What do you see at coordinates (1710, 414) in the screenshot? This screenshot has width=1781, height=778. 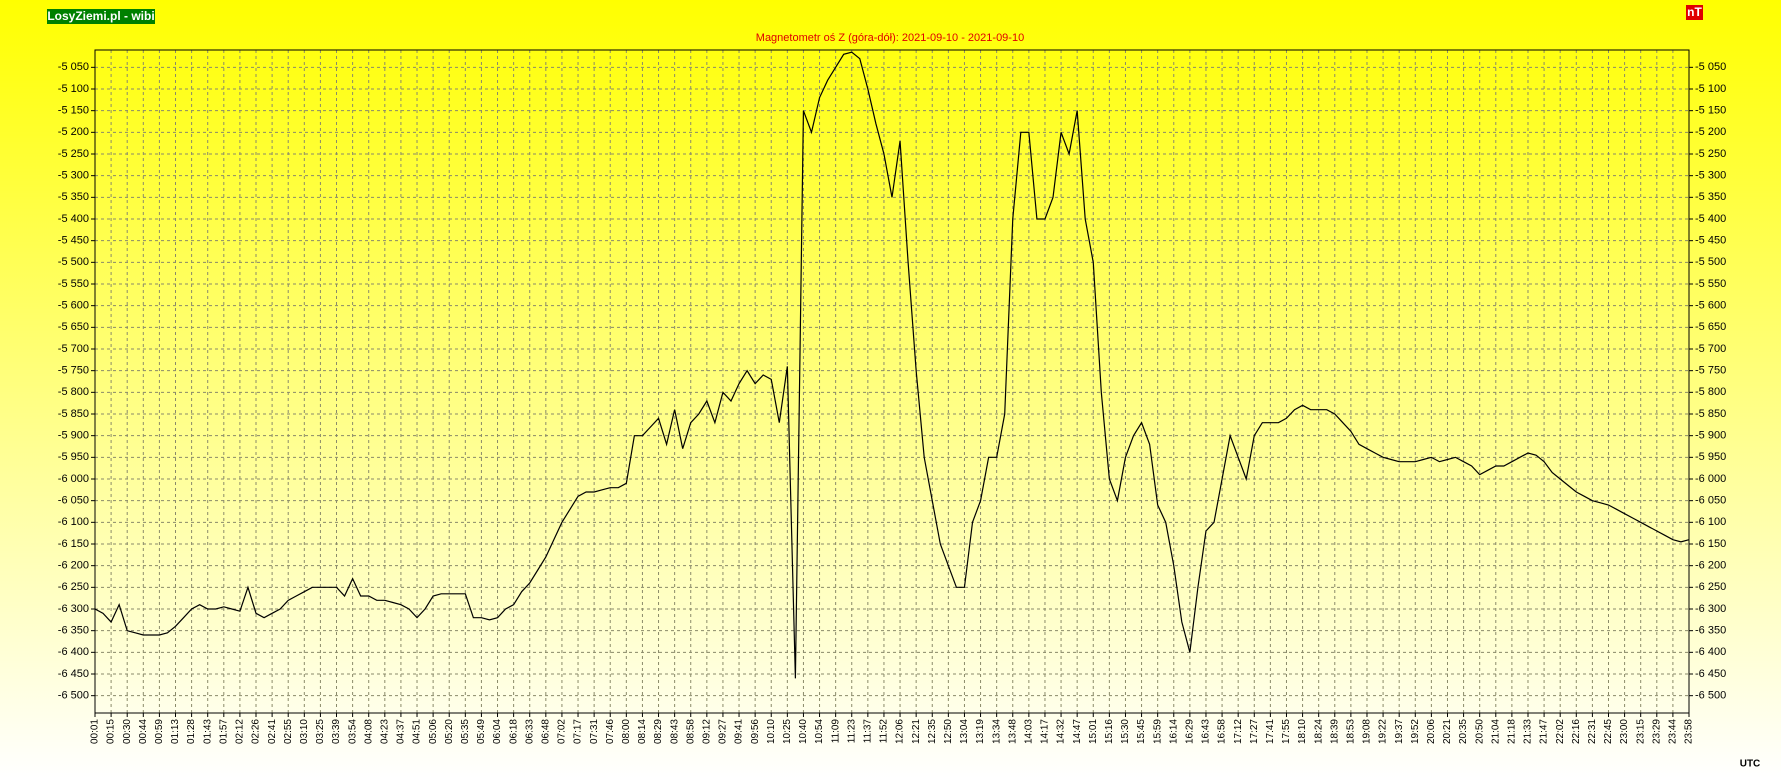 I see `y2-tick-label: -5 850` at bounding box center [1710, 414].